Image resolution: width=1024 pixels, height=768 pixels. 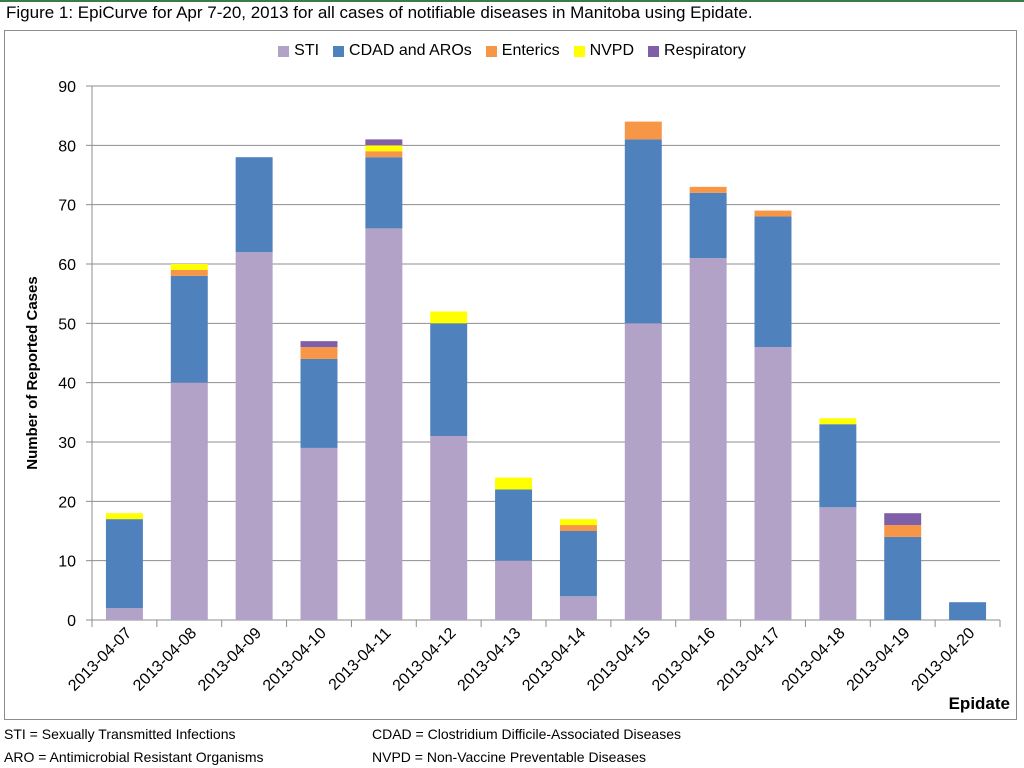 I want to click on y-tick-label: 20, so click(x=67, y=502).